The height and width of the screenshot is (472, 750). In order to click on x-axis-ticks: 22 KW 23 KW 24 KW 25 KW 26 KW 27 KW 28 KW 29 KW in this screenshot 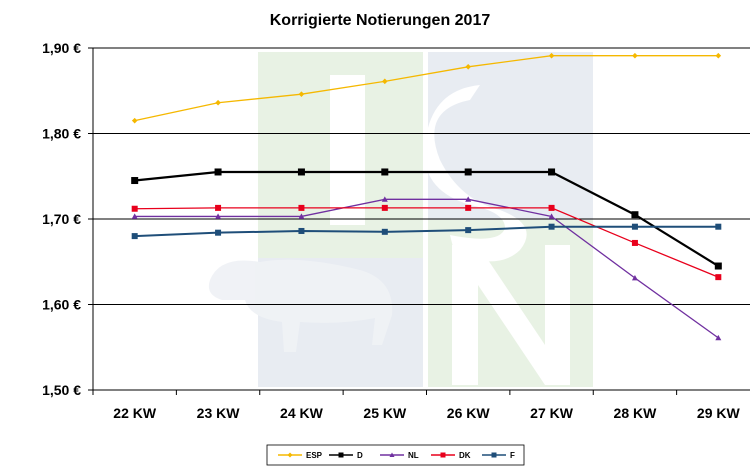, I will do `click(416, 405)`.